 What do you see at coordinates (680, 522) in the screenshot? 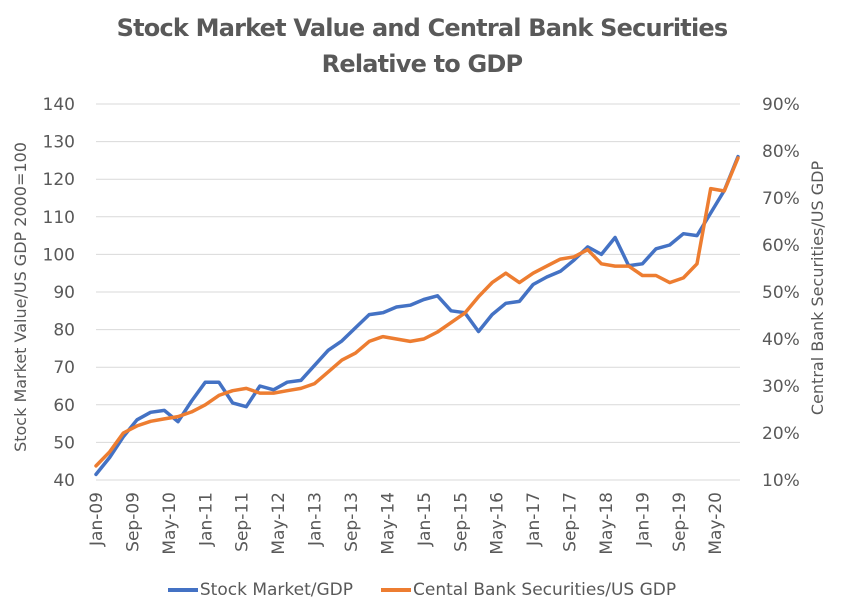
I see `x-tick-label: Sep-19` at bounding box center [680, 522].